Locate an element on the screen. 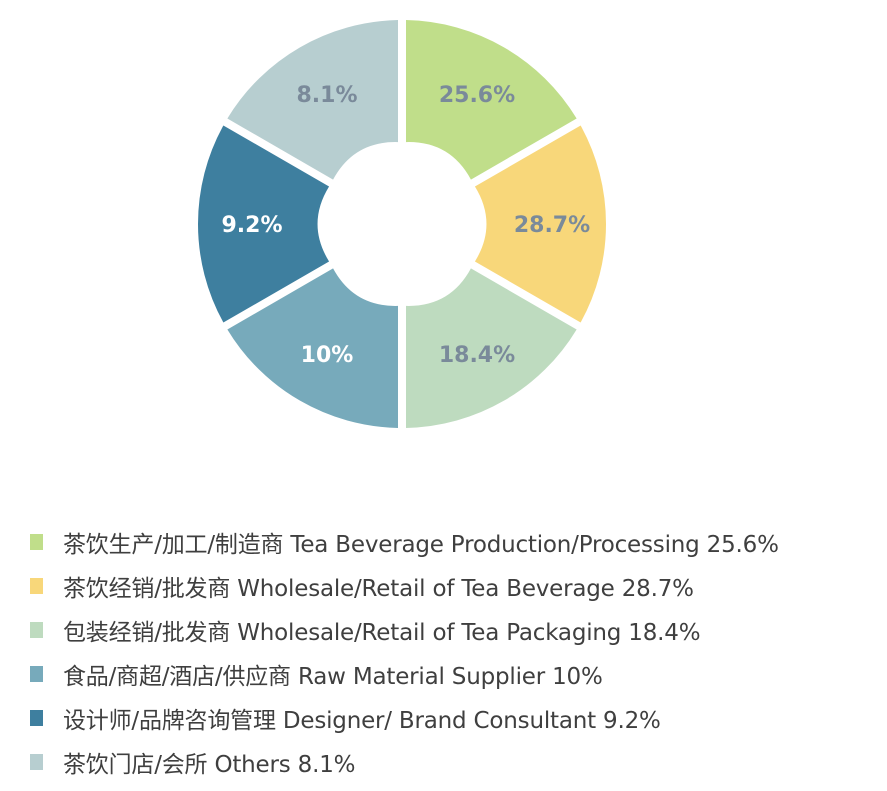 This screenshot has height=791, width=887. slice-value-label: 8.1% is located at coordinates (326, 95).